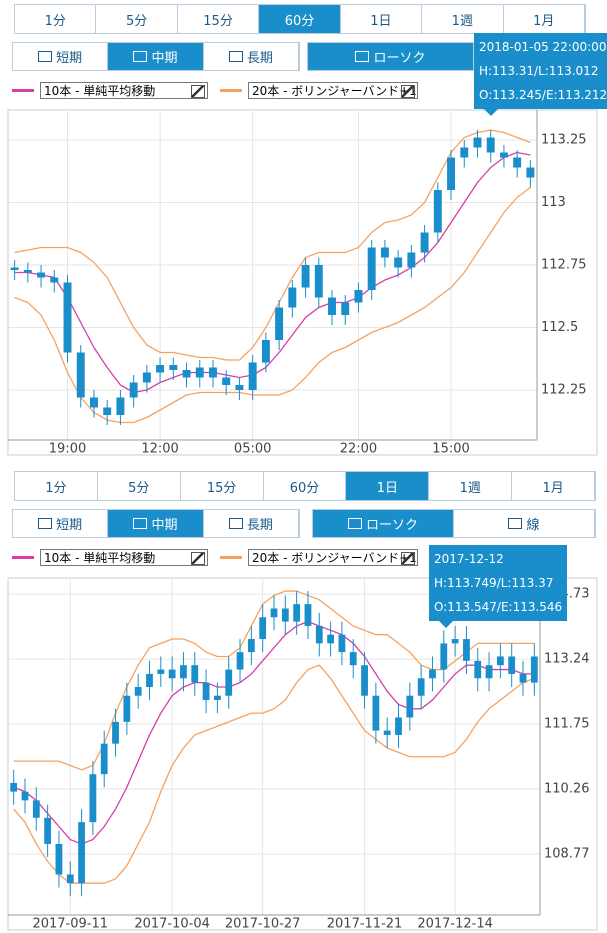  Describe the element at coordinates (533, 525) in the screenshot. I see `chart-type-label: 線` at that location.